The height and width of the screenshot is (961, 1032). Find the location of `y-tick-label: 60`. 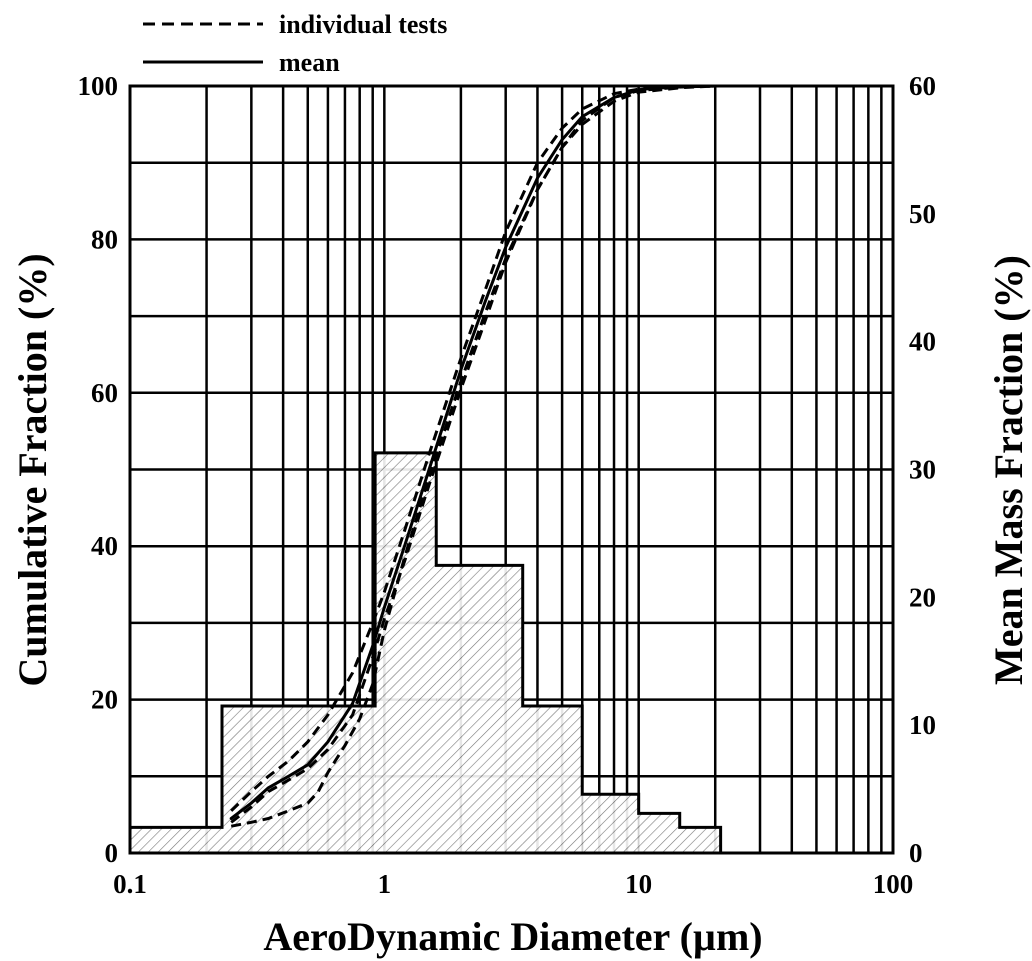

y-tick-label: 60 is located at coordinates (104, 393).